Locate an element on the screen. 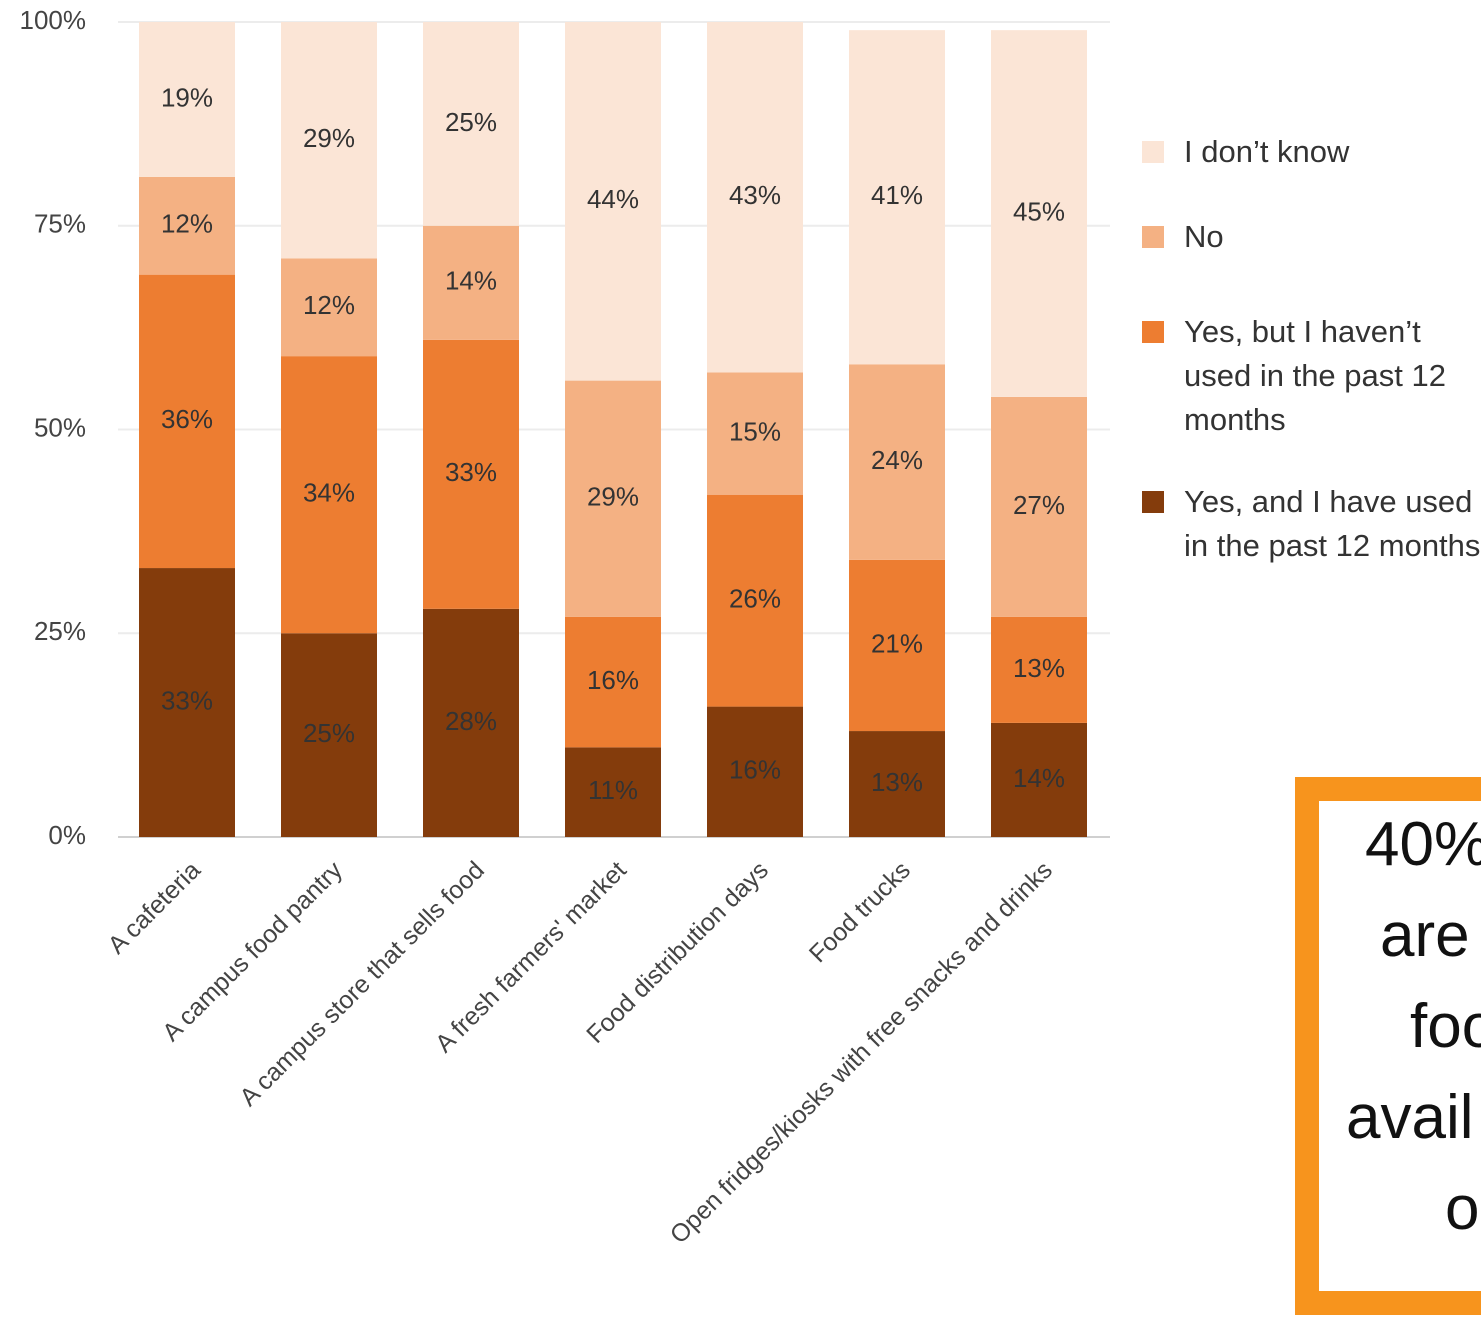  value-label: 27% is located at coordinates (1039, 505).